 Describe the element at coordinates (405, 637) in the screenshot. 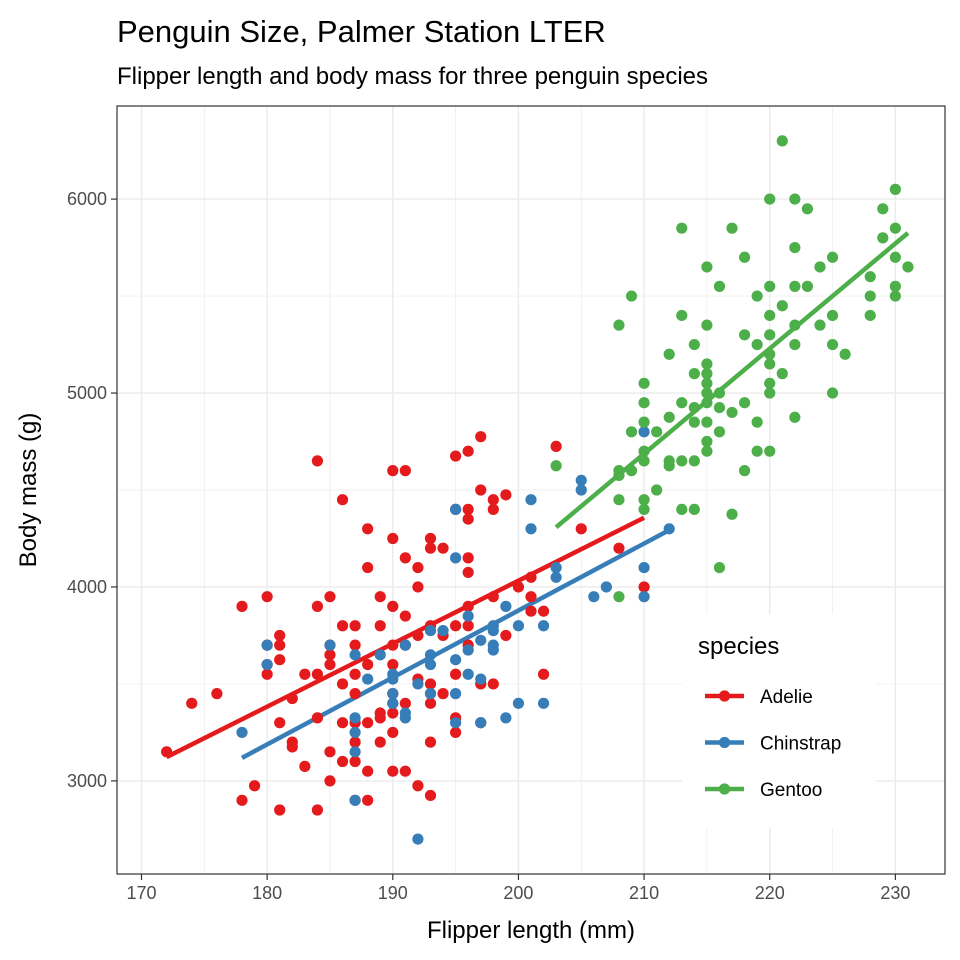

I see `fit-line-adelie` at that location.